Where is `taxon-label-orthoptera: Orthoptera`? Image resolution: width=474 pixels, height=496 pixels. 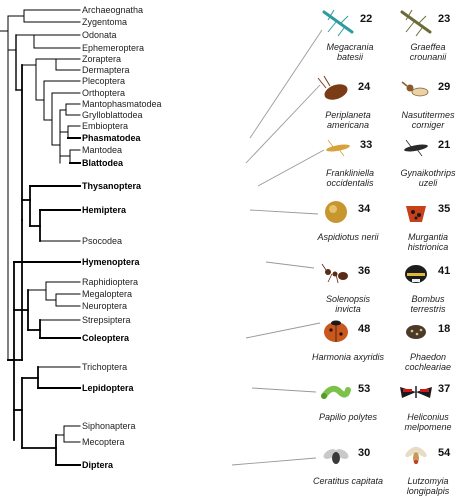 taxon-label-orthoptera: Orthoptera is located at coordinates (104, 93).